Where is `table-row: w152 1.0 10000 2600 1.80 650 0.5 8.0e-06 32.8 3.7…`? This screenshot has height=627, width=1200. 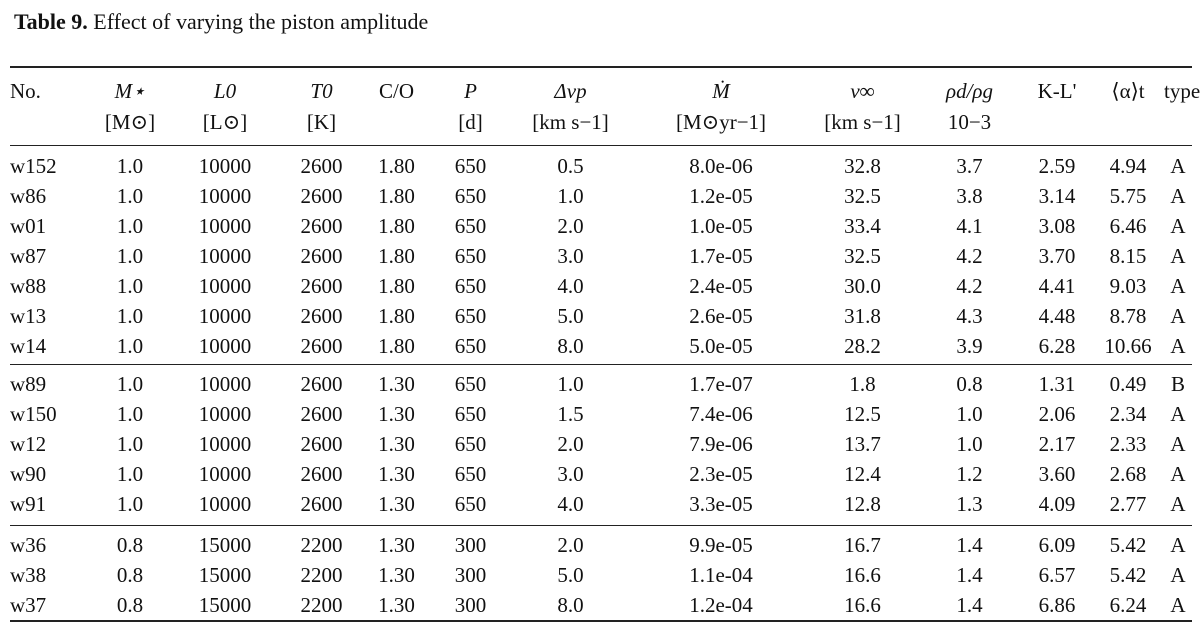
table-row: w152 1.0 10000 2600 1.80 650 0.5 8.0e-06 32.8 3.7… is located at coordinates (601, 166).